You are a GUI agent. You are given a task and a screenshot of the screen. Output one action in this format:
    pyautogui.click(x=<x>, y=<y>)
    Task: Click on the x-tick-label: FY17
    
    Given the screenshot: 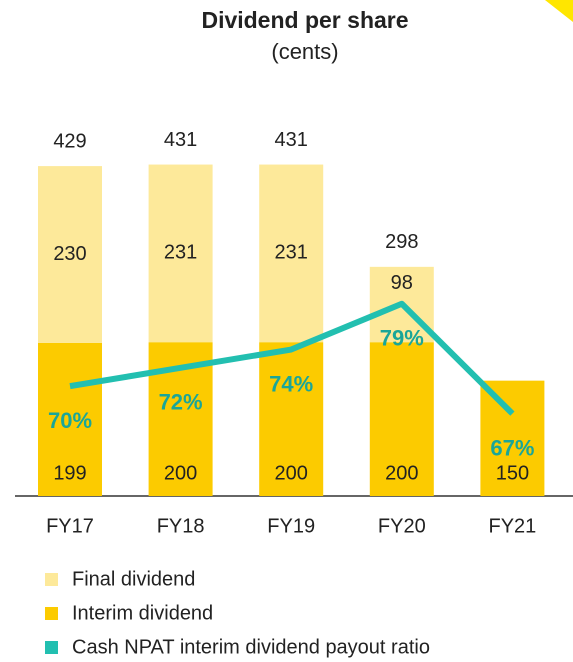 What is the action you would take?
    pyautogui.click(x=70, y=526)
    